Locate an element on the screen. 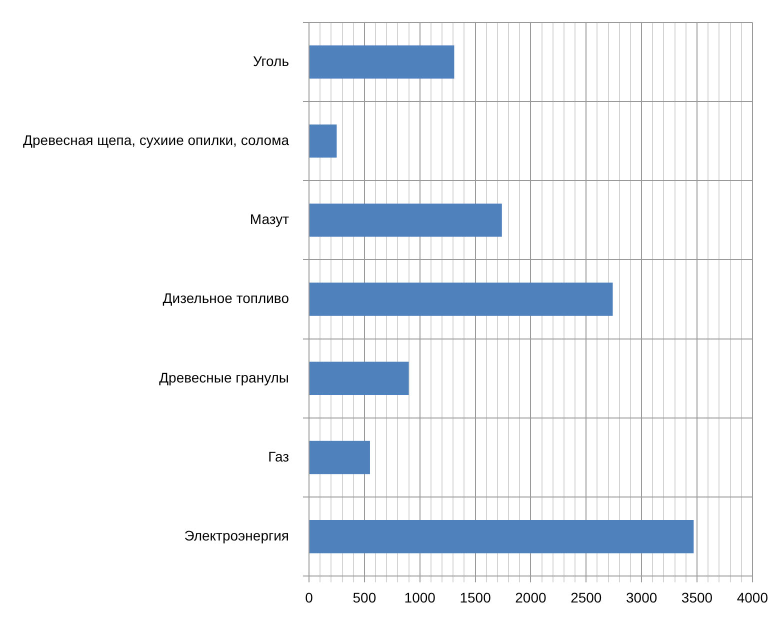 The width and height of the screenshot is (776, 617). y-tick-label: Древесные гранулы is located at coordinates (224, 377).